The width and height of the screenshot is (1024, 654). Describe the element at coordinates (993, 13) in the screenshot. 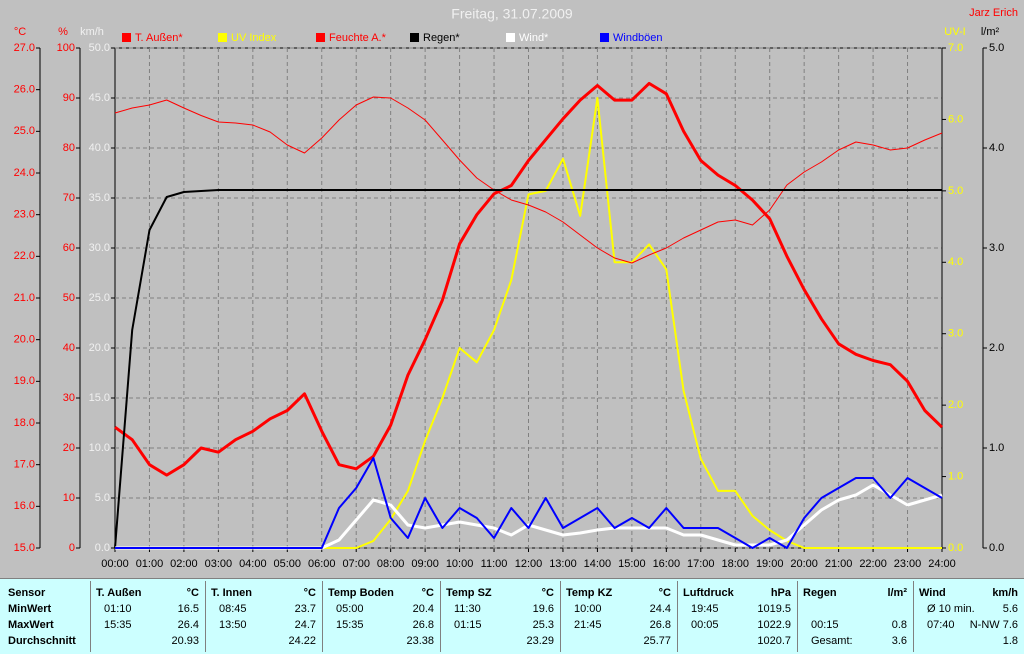

I see `corner-label: Jarz Erich` at that location.